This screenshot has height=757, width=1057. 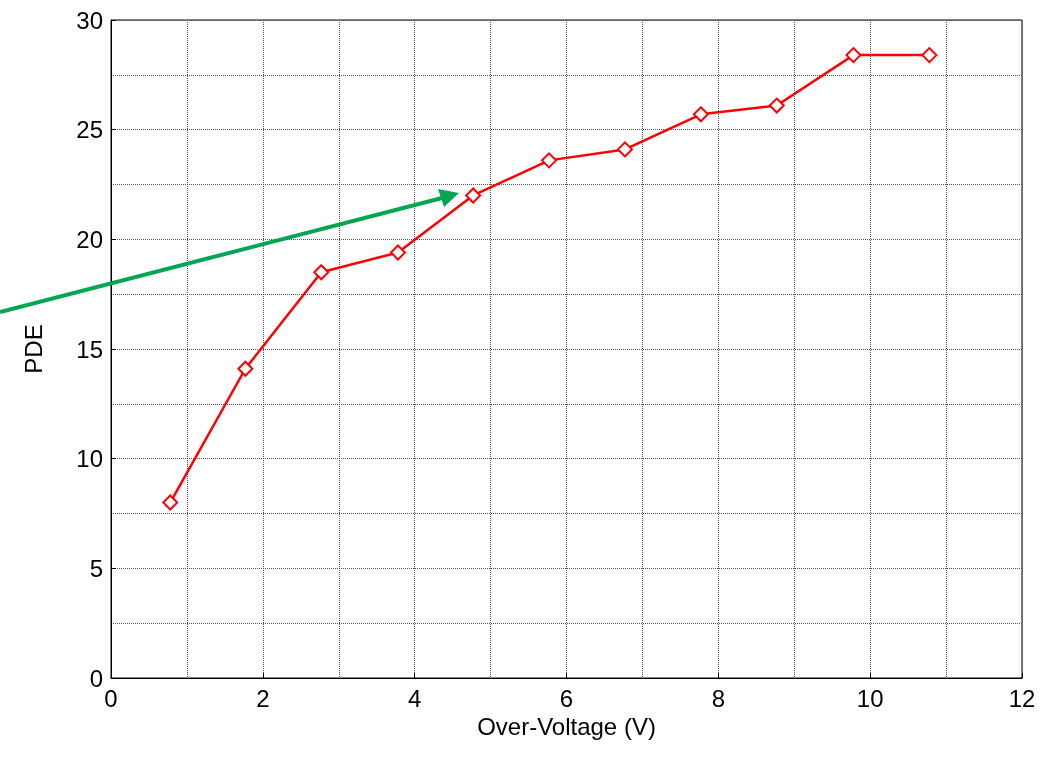 I want to click on x-axis-title: Over-Voltage (V), so click(x=566, y=727).